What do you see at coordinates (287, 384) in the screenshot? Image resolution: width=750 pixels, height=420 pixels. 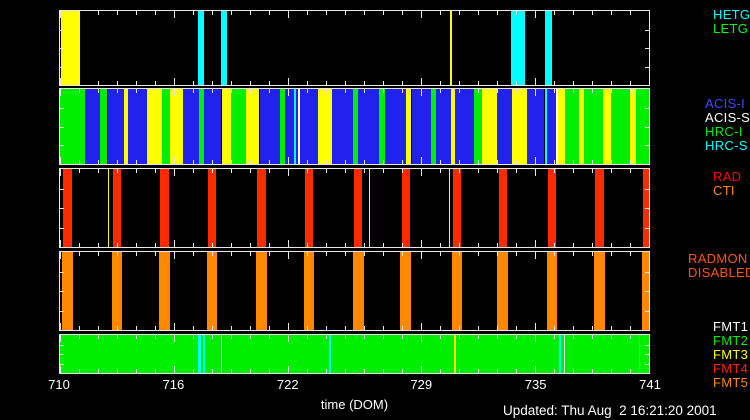 I see `x-axis-tick-label: 722` at bounding box center [287, 384].